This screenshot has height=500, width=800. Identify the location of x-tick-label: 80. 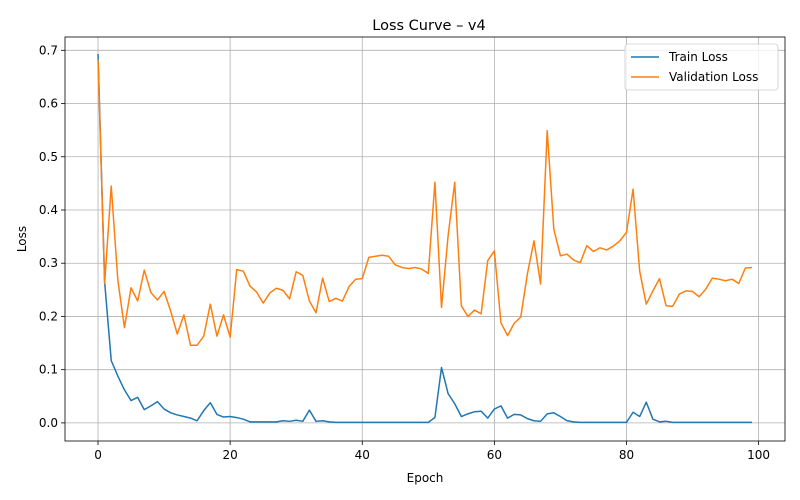
(626, 455).